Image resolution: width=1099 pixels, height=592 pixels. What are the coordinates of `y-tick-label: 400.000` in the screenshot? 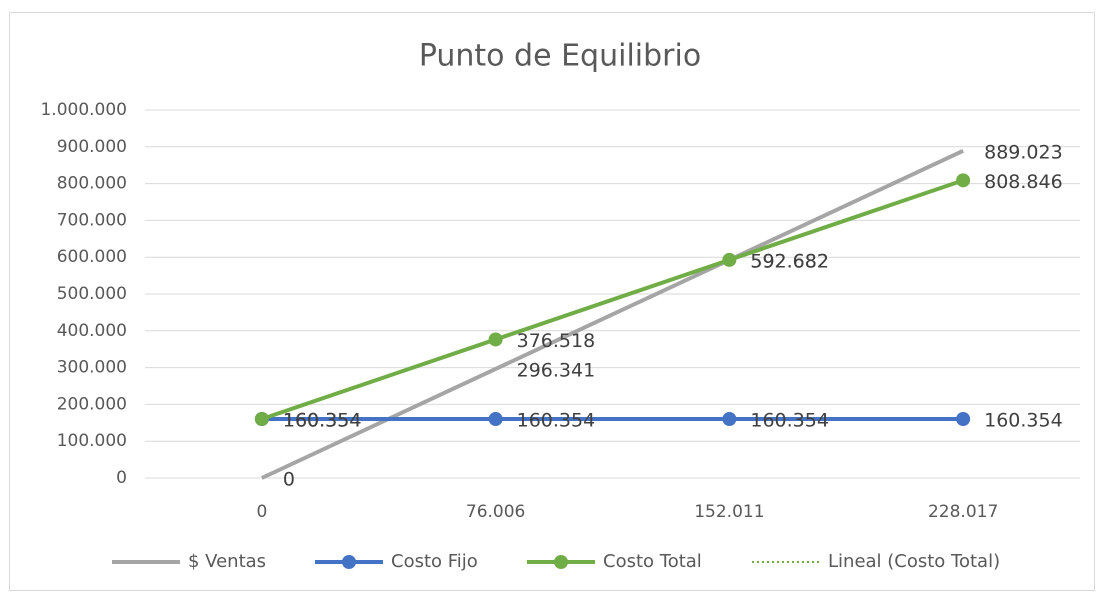 It's located at (92, 331).